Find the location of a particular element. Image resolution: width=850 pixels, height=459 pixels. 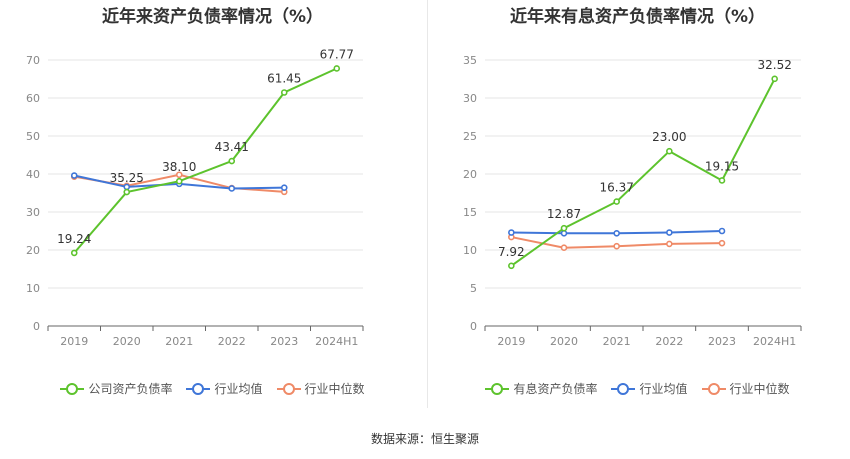

y-tick-label: 5 is located at coordinates (473, 288).